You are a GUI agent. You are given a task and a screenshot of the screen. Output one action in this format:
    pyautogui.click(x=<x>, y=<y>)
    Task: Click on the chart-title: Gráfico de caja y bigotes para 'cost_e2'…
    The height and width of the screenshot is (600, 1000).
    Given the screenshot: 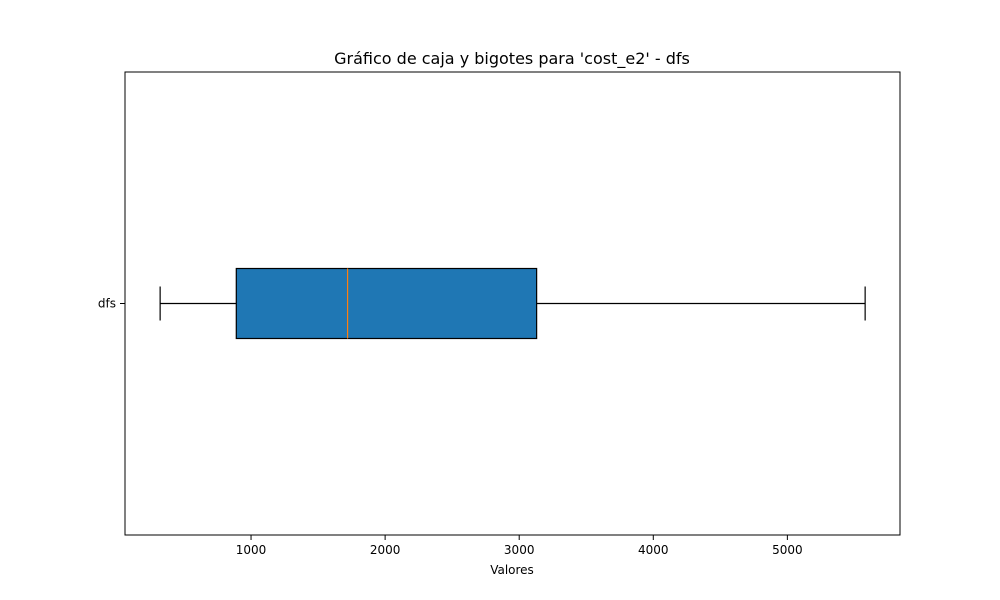 What is the action you would take?
    pyautogui.click(x=512, y=59)
    